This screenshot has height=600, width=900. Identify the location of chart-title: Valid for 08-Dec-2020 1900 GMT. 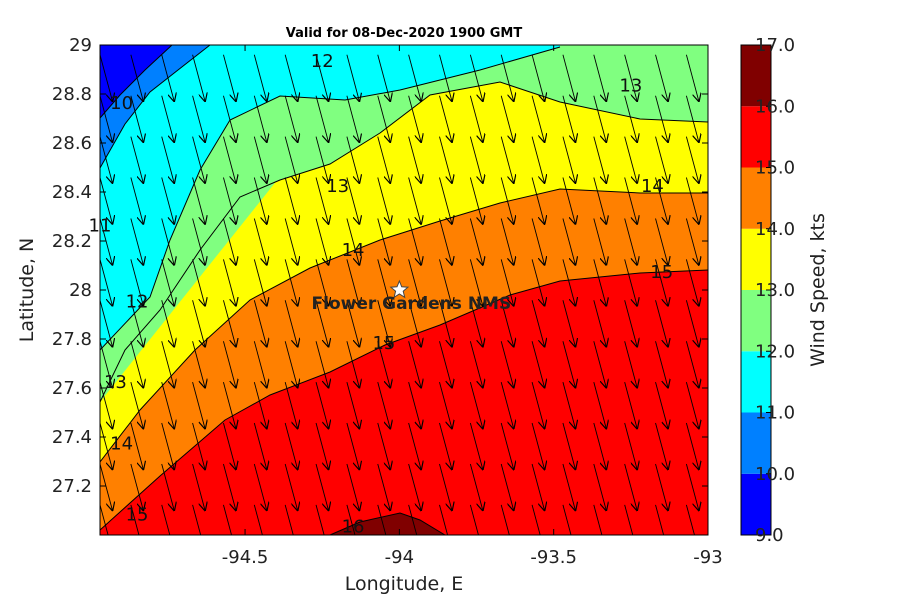
(404, 33).